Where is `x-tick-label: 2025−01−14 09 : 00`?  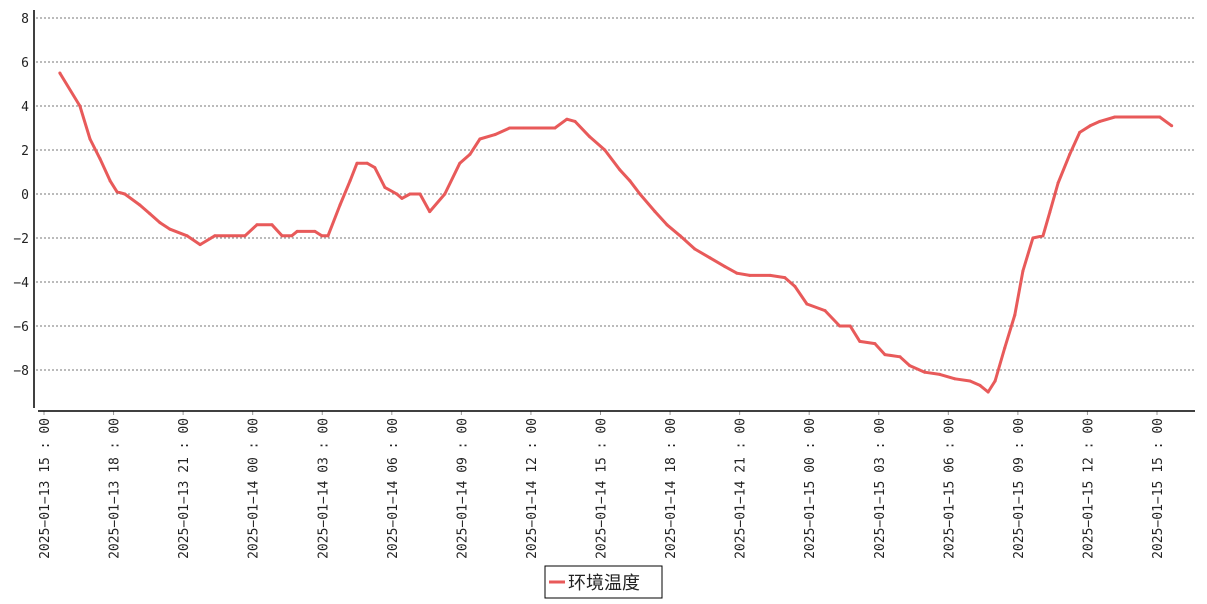
x-tick-label: 2025−01−14 09 : 00 is located at coordinates (462, 488).